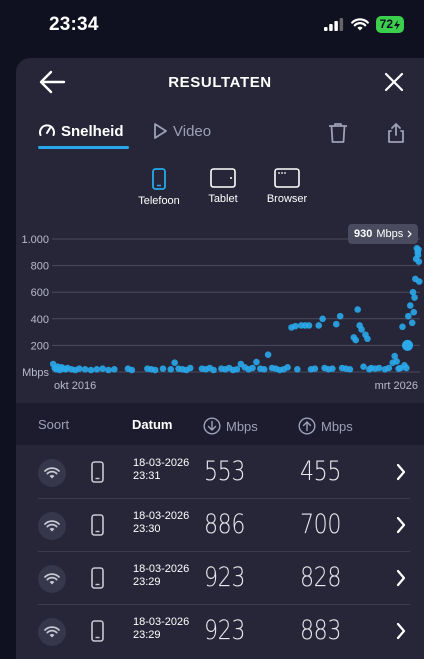 The width and height of the screenshot is (424, 659). I want to click on row-upload: 455, so click(321, 471).